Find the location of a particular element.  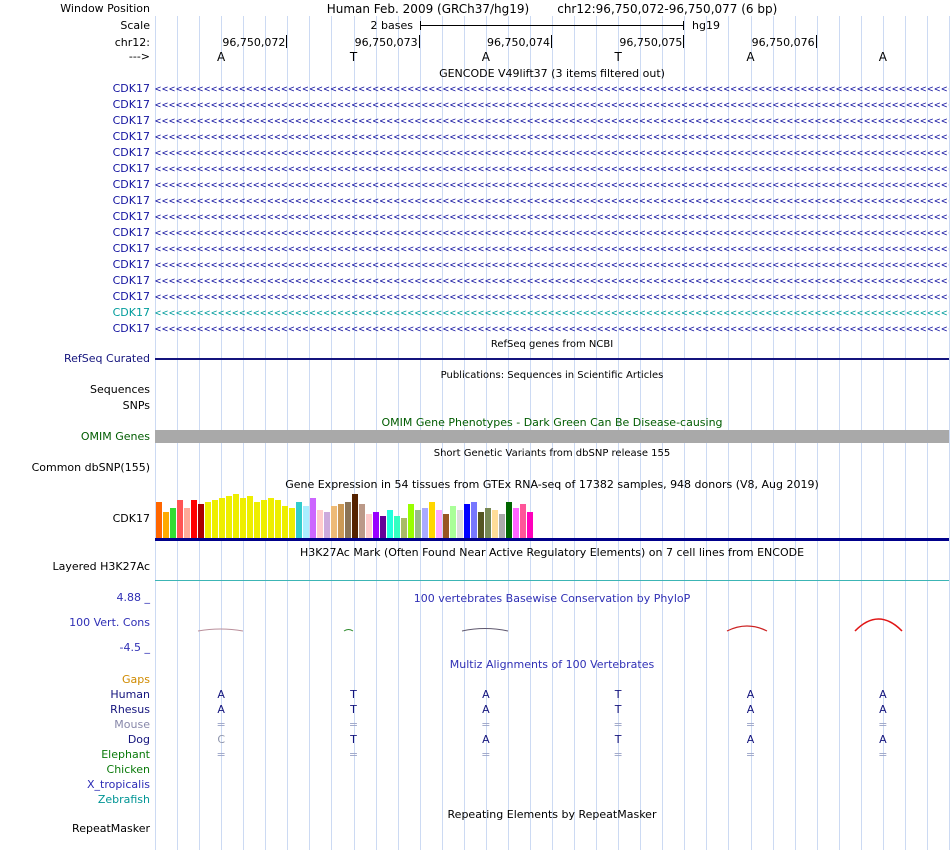

phylop-label: 100 Vert. Cons is located at coordinates (109, 622).